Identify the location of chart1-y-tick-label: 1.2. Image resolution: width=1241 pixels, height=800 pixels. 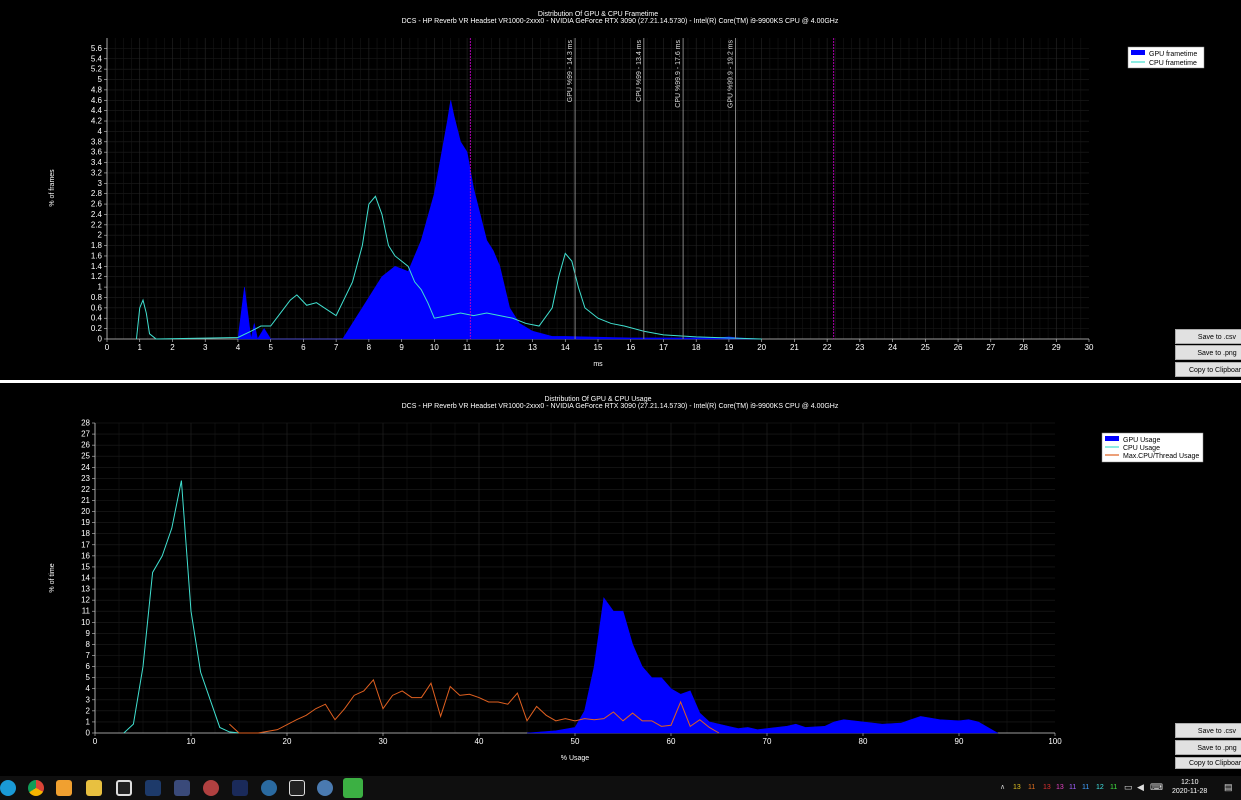
(97, 276).